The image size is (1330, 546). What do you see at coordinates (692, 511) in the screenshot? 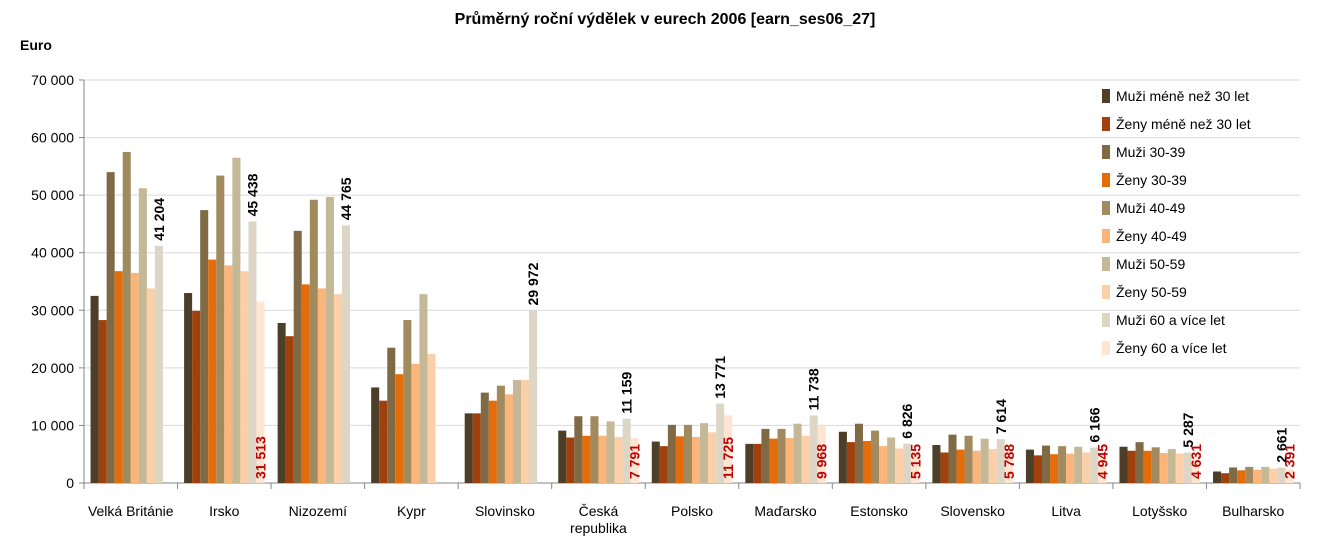
I see `x-tick-label: Polsko` at bounding box center [692, 511].